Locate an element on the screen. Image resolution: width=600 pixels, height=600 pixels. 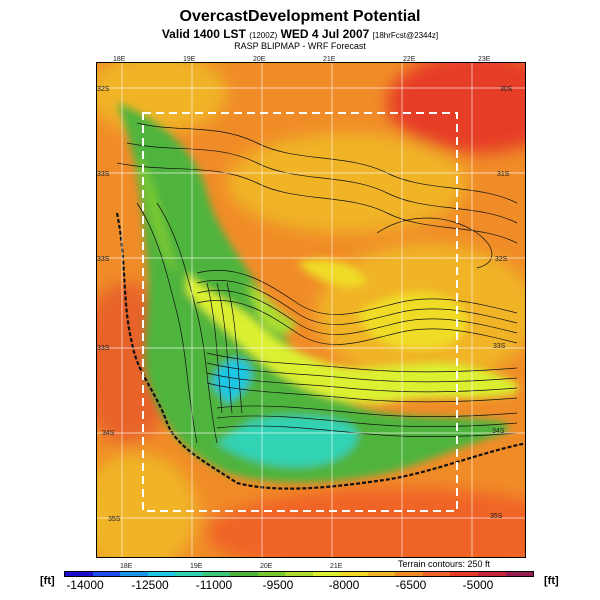
lon-label-top-6: 23E is located at coordinates (484, 59).